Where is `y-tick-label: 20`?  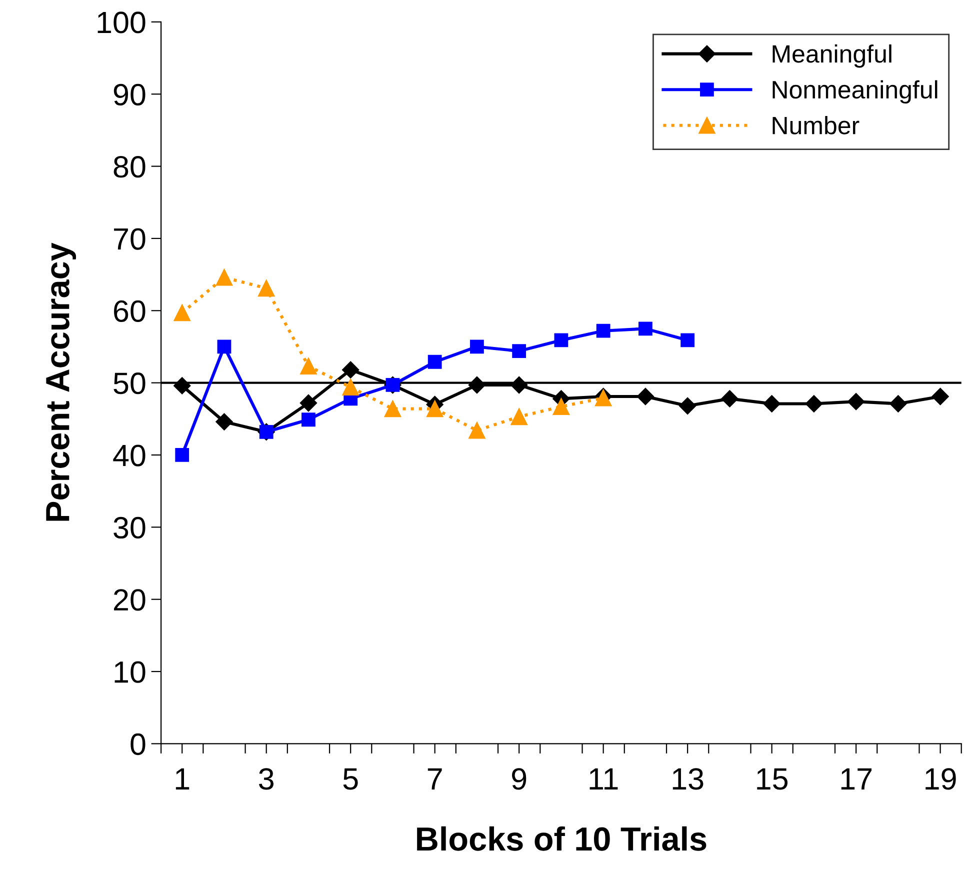 y-tick-label: 20 is located at coordinates (130, 600).